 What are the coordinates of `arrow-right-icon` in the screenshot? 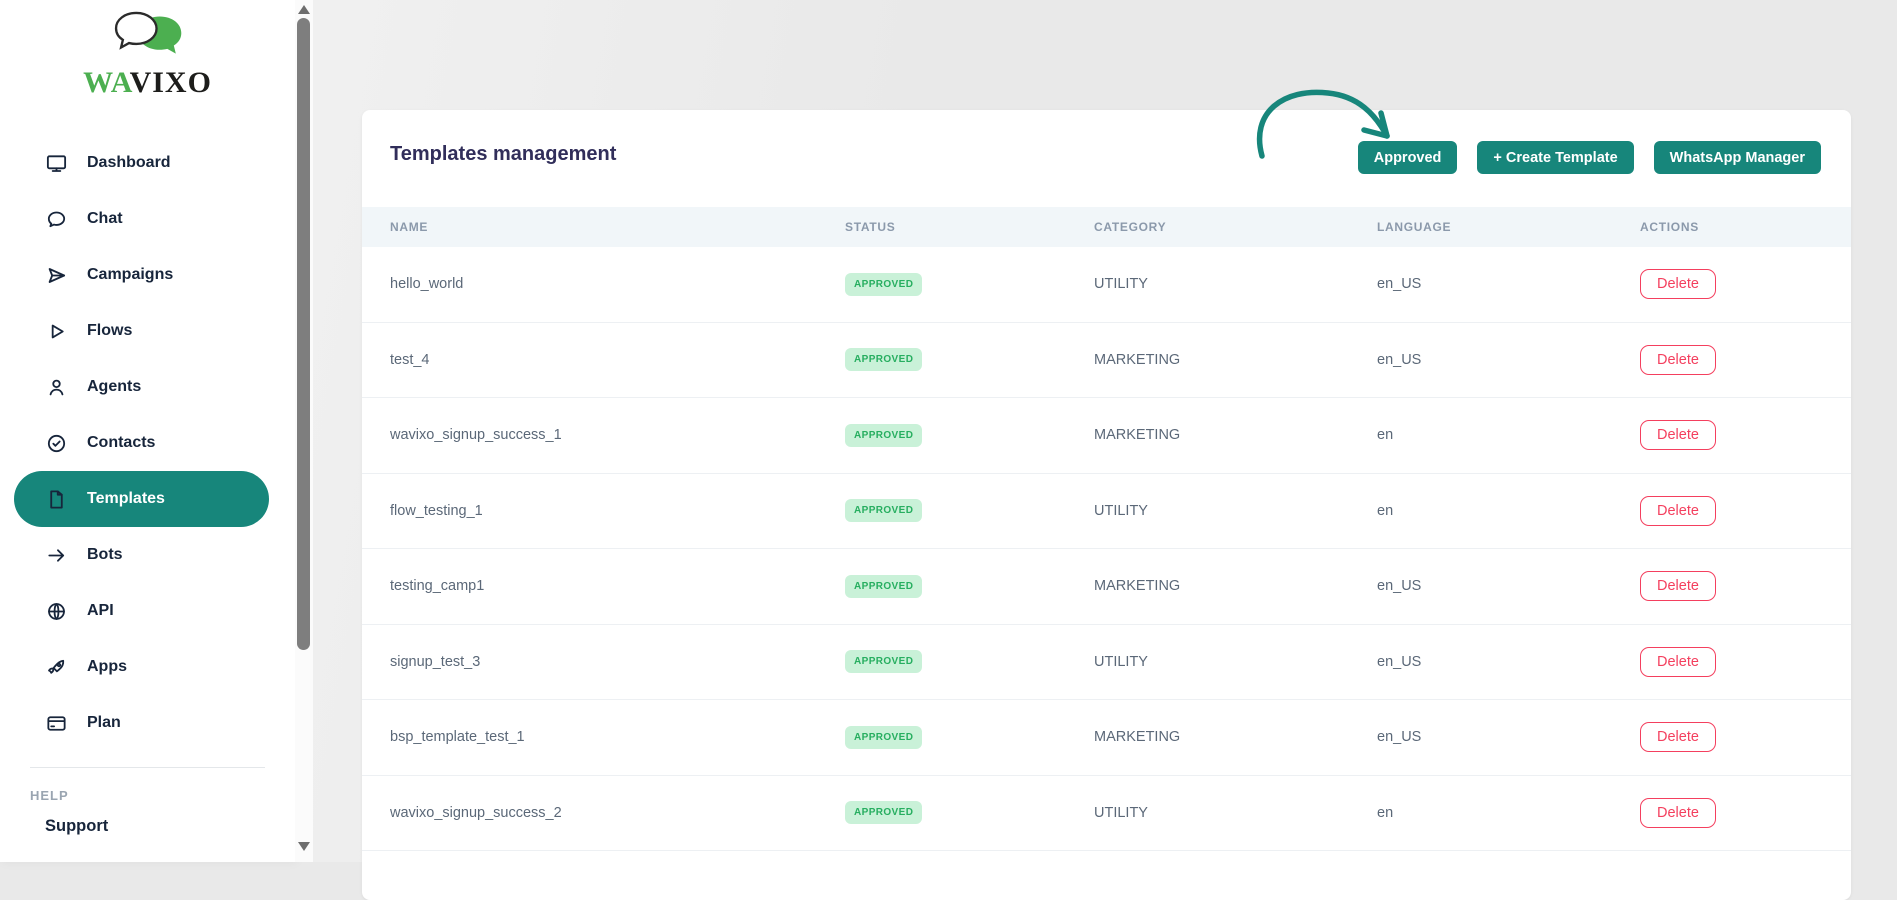 It's located at (56, 555).